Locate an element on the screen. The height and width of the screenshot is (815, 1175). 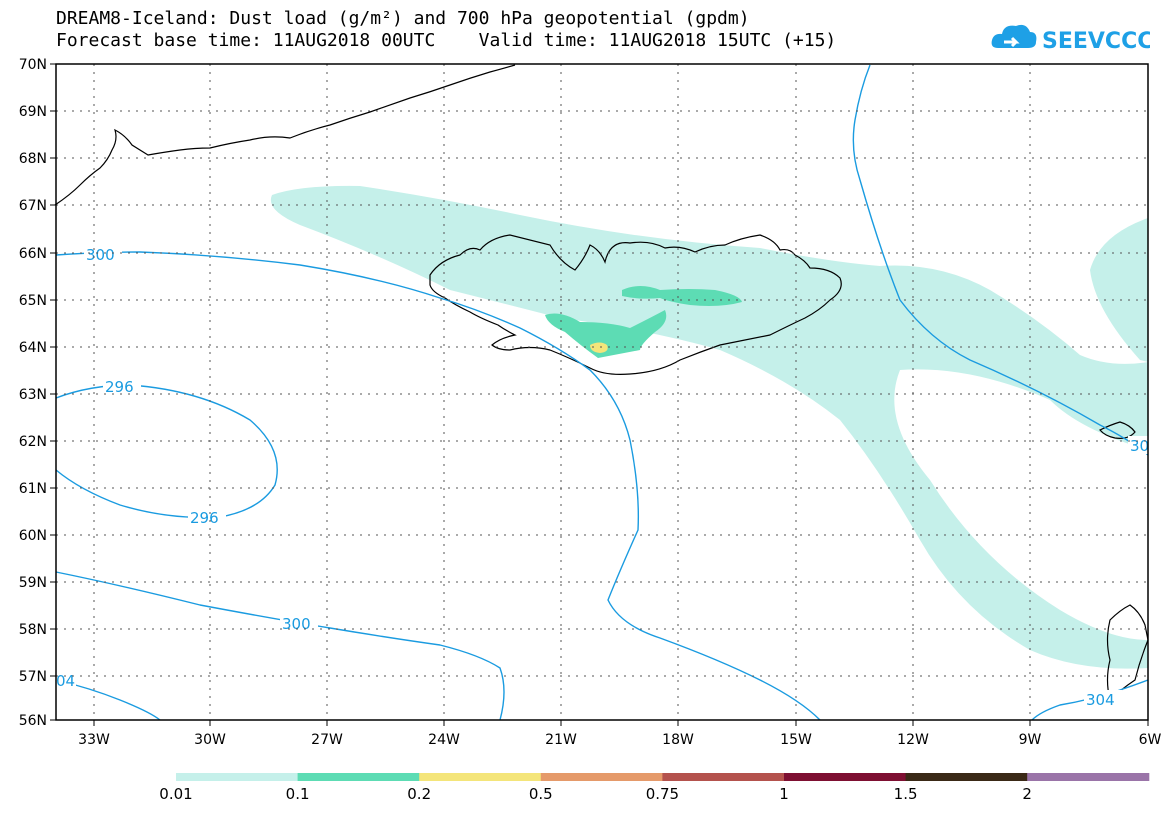
lon-label: 6W is located at coordinates (1150, 740).